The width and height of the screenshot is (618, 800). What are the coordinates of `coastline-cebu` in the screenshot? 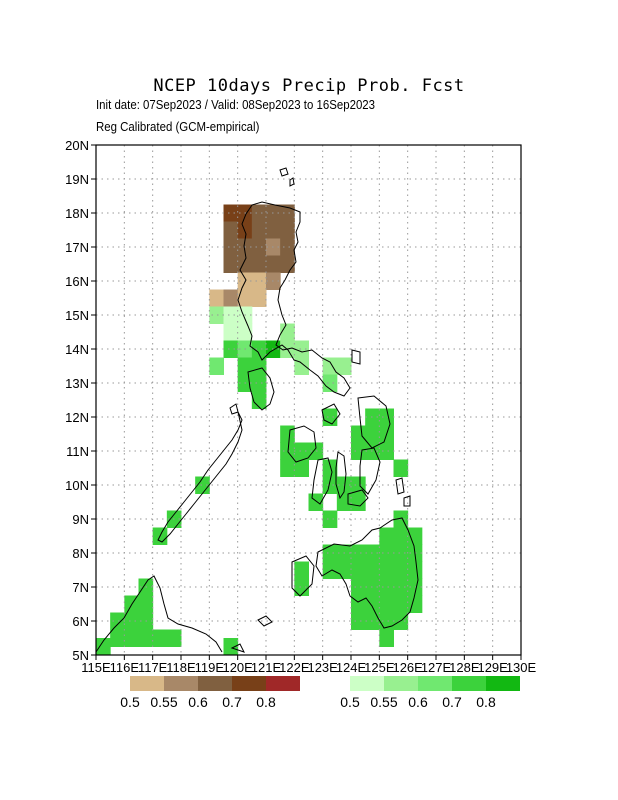 It's located at (341, 475).